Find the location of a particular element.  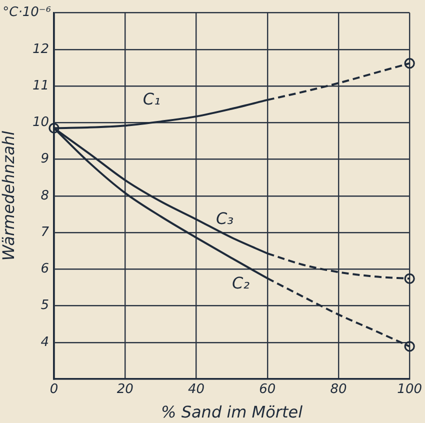

y-tick-label: 7 is located at coordinates (45, 232).